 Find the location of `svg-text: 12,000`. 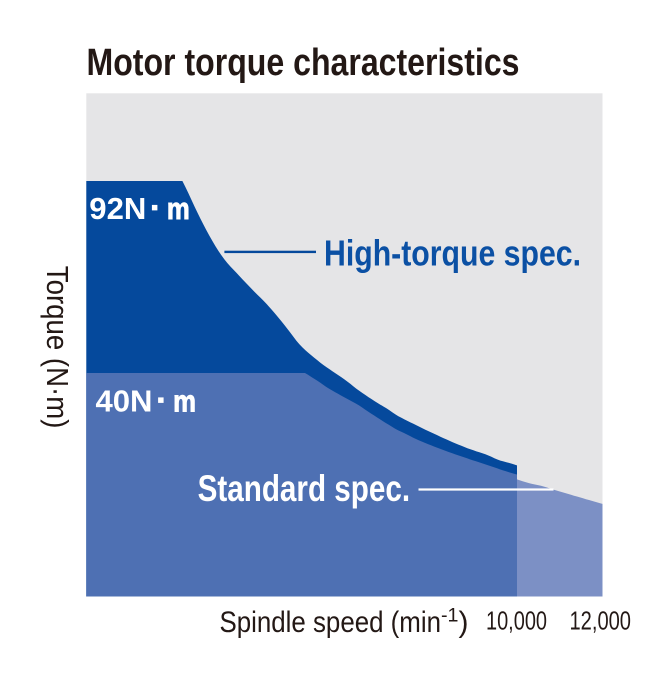

svg-text: 12,000 is located at coordinates (601, 621).